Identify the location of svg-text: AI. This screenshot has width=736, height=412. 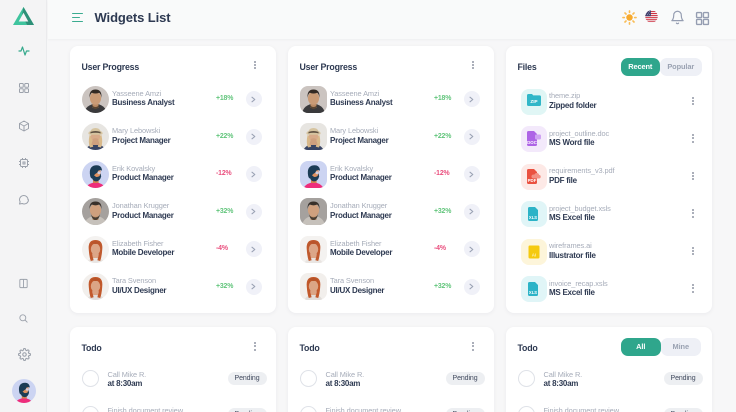
(533, 254).